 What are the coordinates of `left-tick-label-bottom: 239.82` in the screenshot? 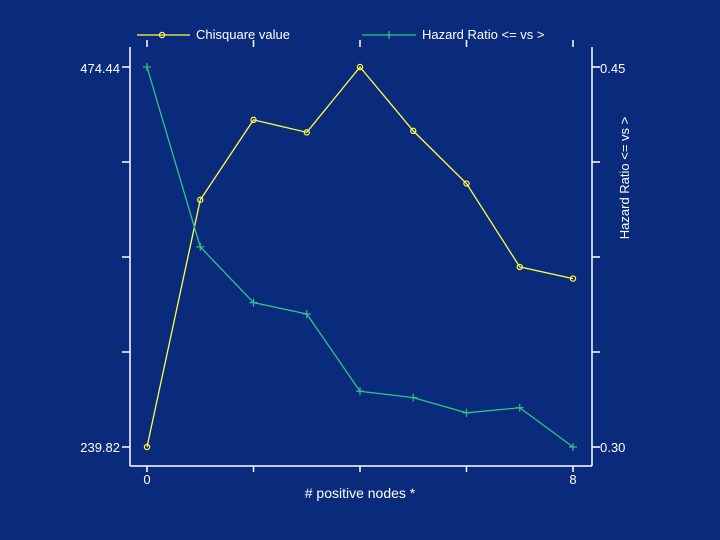 It's located at (100, 447).